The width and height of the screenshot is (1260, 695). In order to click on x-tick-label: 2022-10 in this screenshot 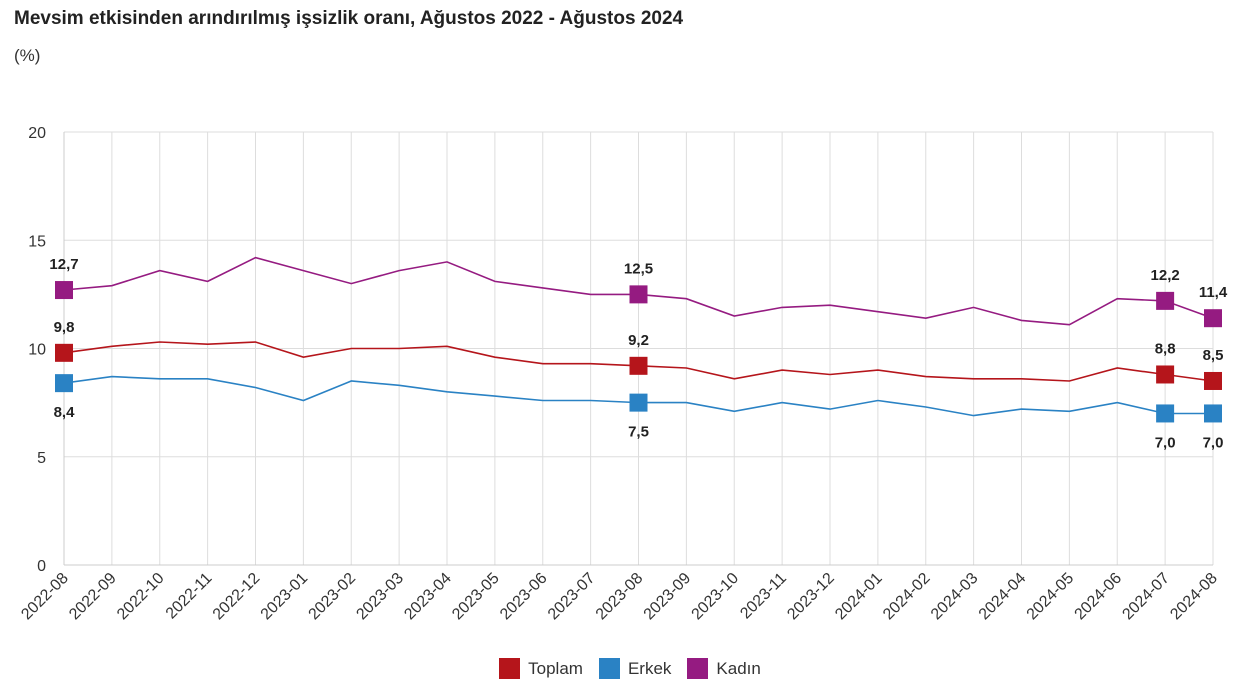, I will do `click(141, 597)`.